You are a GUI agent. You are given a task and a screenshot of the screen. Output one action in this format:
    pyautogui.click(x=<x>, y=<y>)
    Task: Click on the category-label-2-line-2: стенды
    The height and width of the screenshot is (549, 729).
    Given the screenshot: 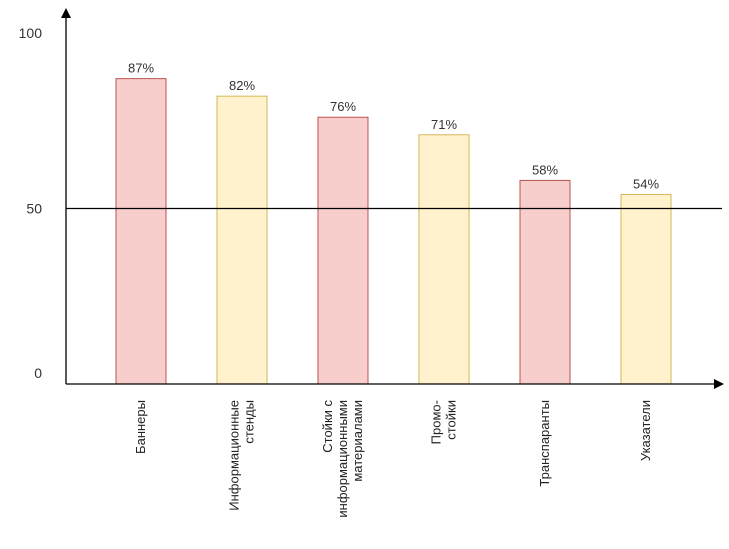 What is the action you would take?
    pyautogui.click(x=249, y=422)
    